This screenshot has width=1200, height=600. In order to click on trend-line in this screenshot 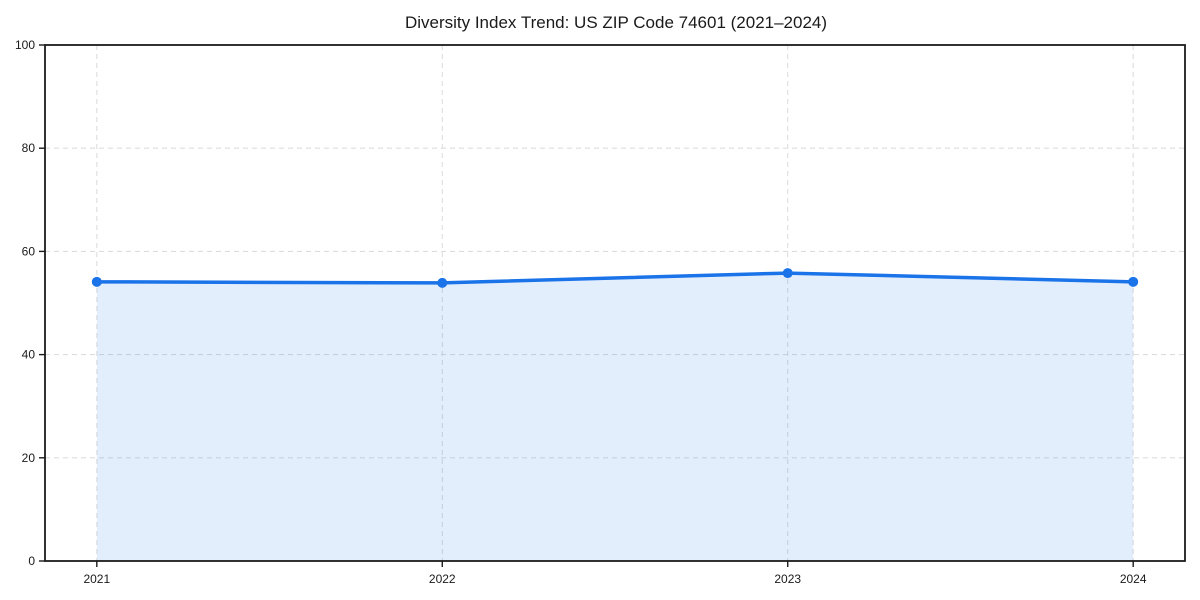, I will do `click(615, 278)`.